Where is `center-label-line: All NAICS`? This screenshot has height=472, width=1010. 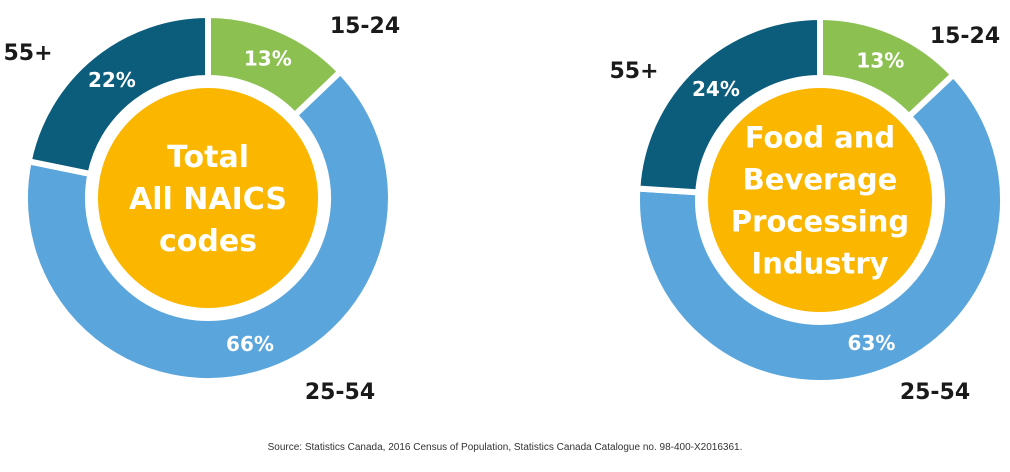 center-label-line: All NAICS is located at coordinates (208, 199).